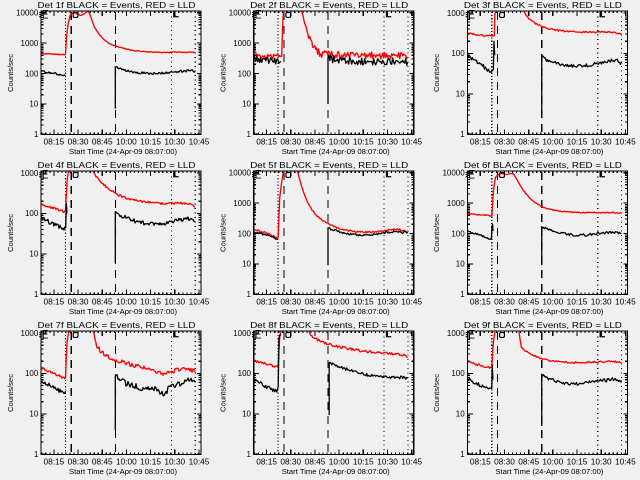 This screenshot has height=480, width=640. Describe the element at coordinates (329, 325) in the screenshot. I see `svg-text:Det 8f BLACK = Events, RED = L: Det 8f BLACK = Events, RED = LLD` at that location.